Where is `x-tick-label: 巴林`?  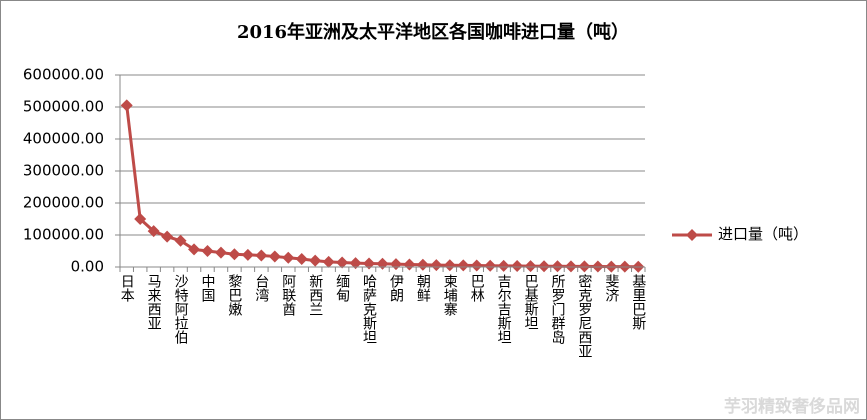
x-tick-label: 巴林 is located at coordinates (477, 288).